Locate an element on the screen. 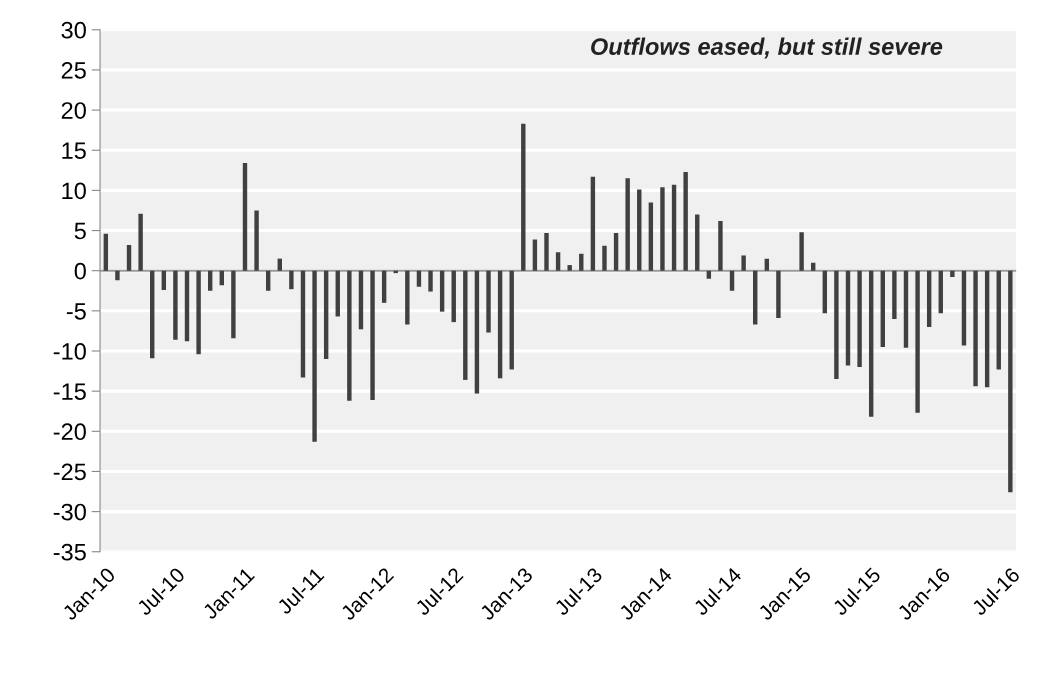 This screenshot has height=677, width=1053. y-tick-label: 25 is located at coordinates (73, 70).